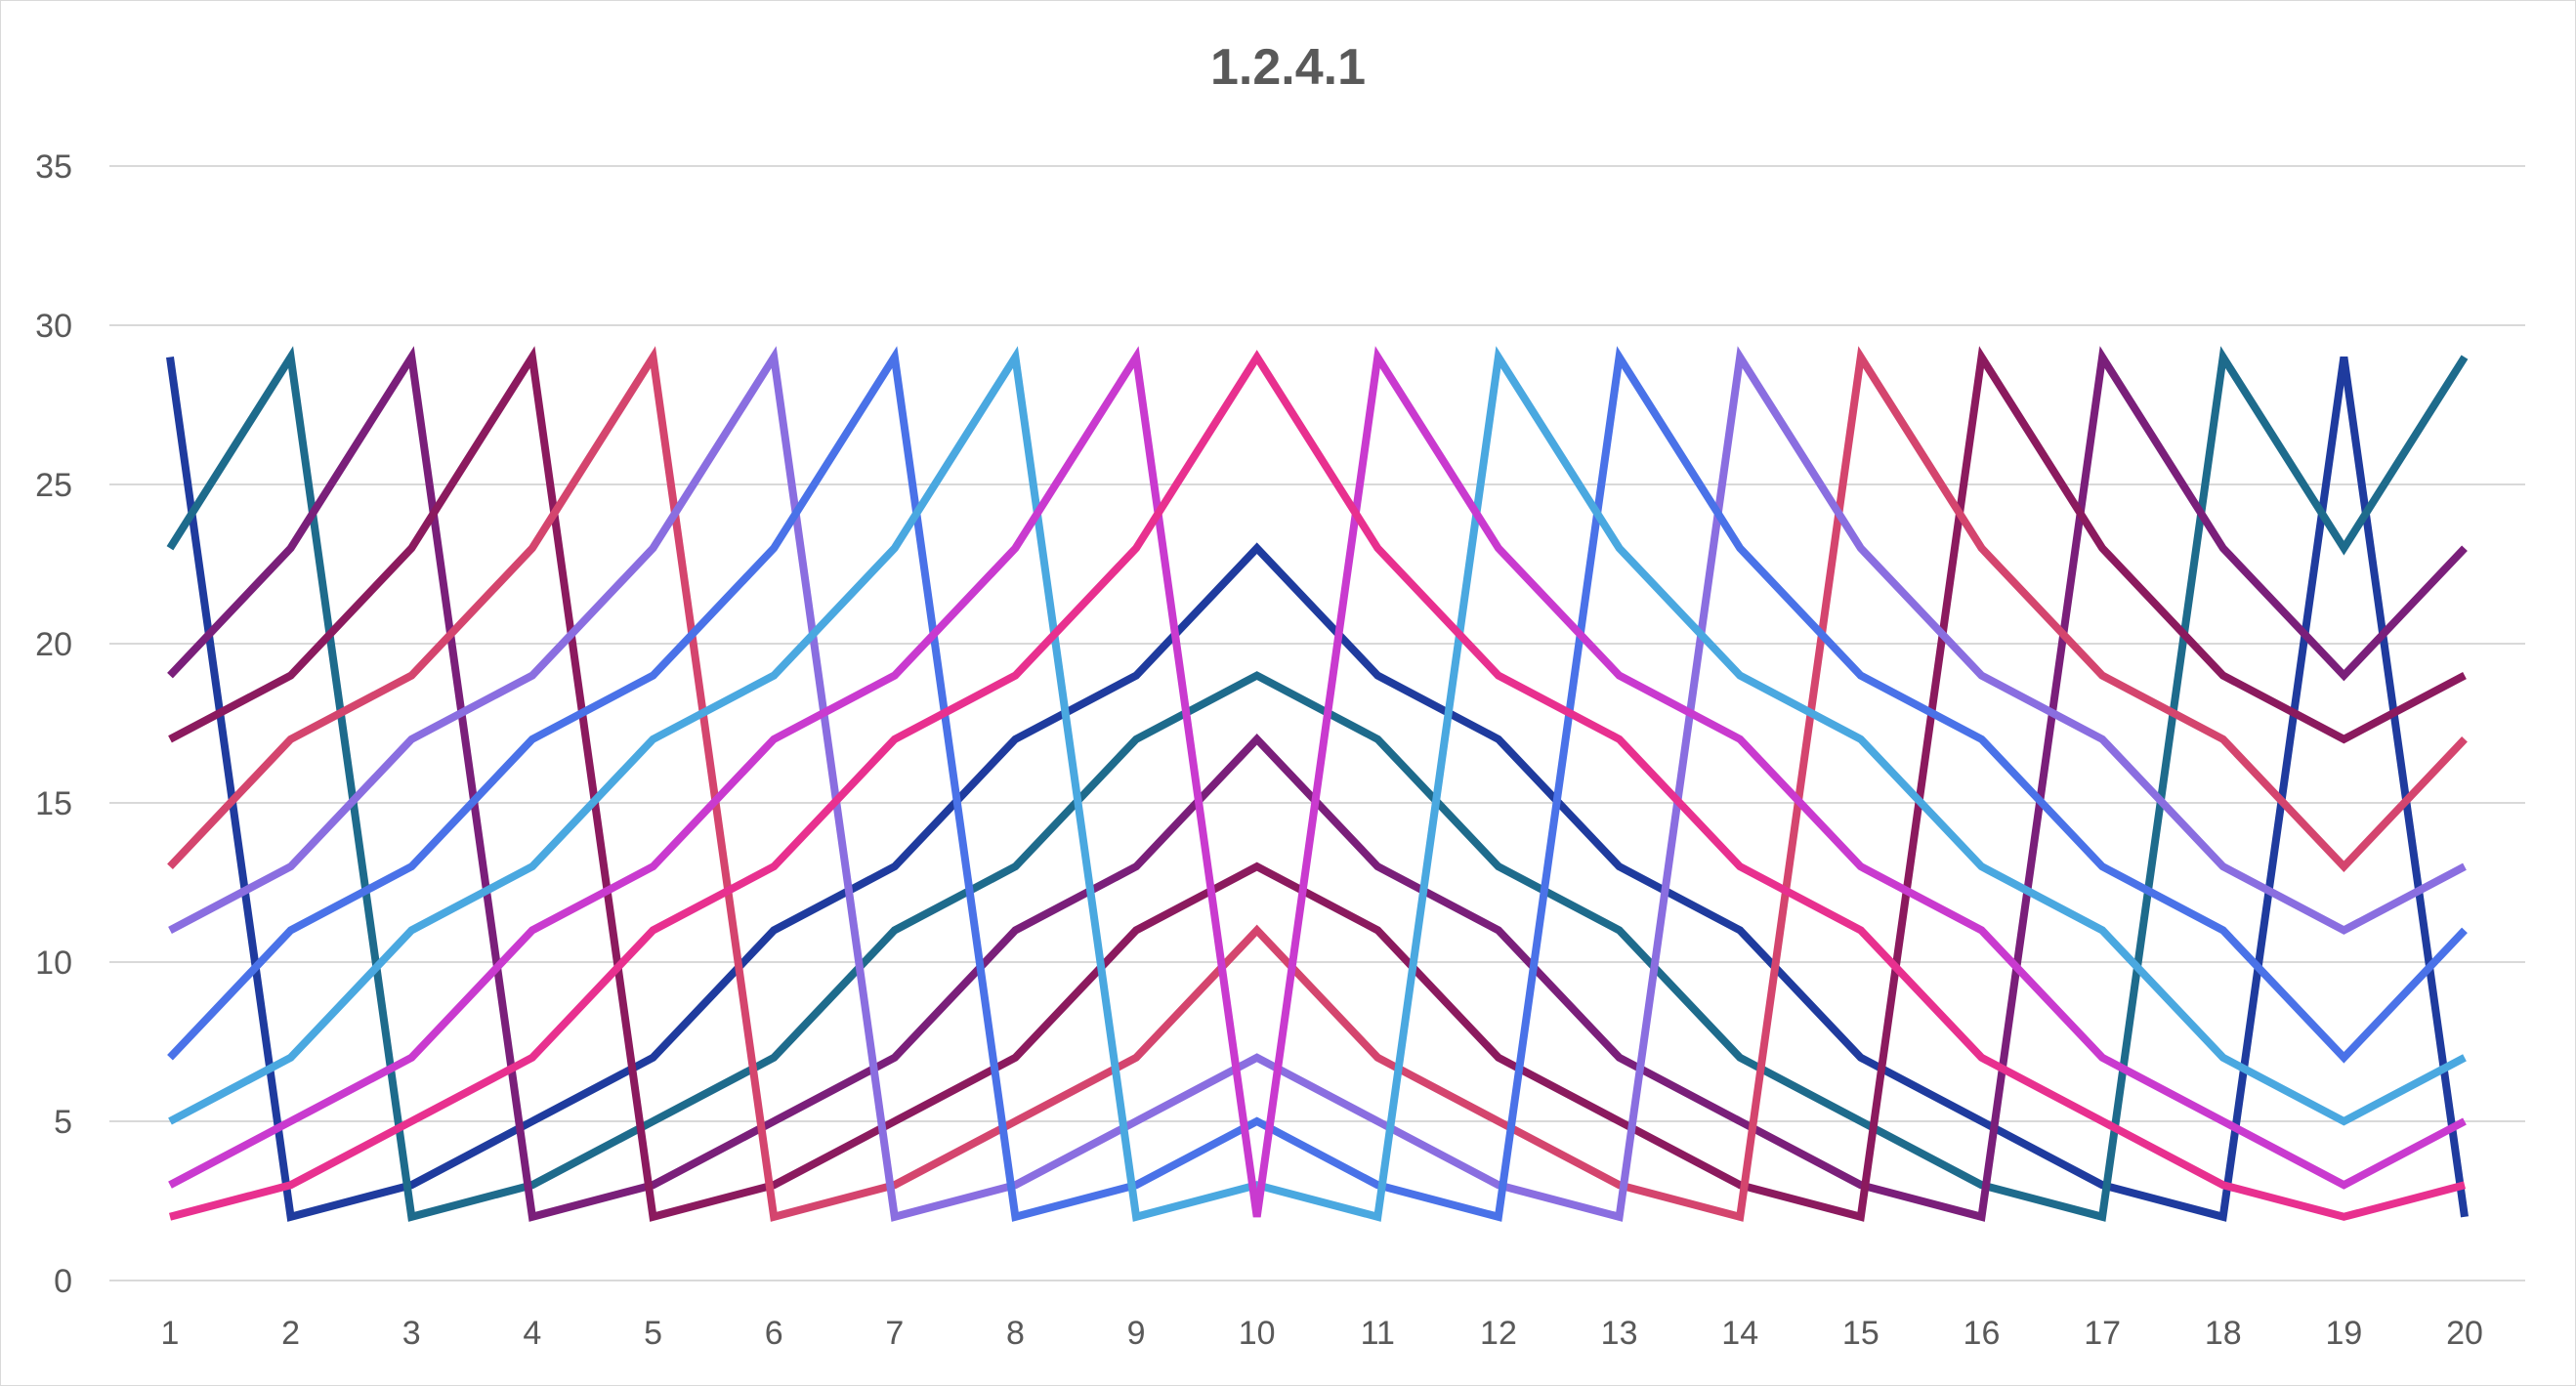  I want to click on x-tick-label: 10, so click(1257, 1333).